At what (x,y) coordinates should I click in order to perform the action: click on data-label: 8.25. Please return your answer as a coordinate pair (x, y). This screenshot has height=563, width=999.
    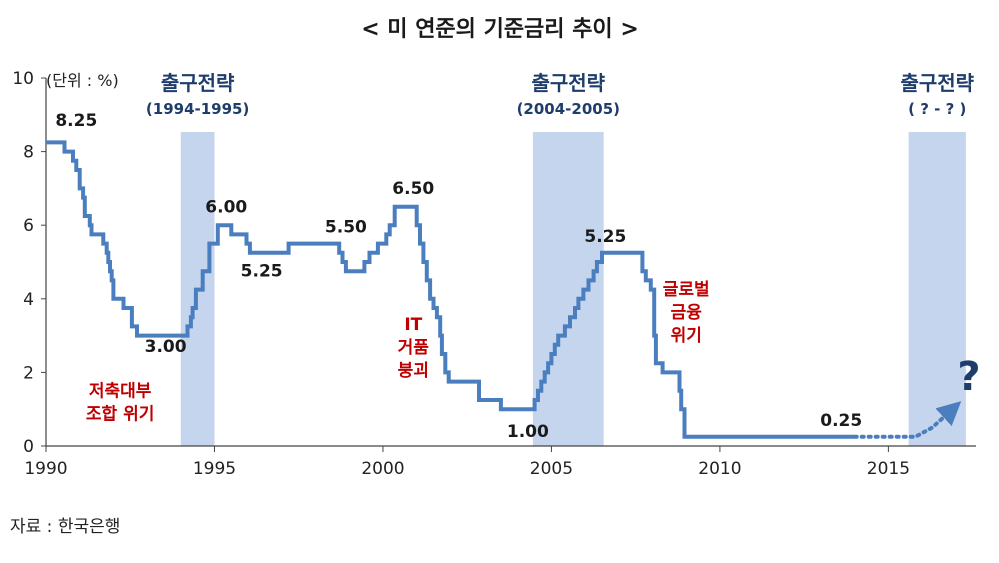
    Looking at the image, I should click on (76, 121).